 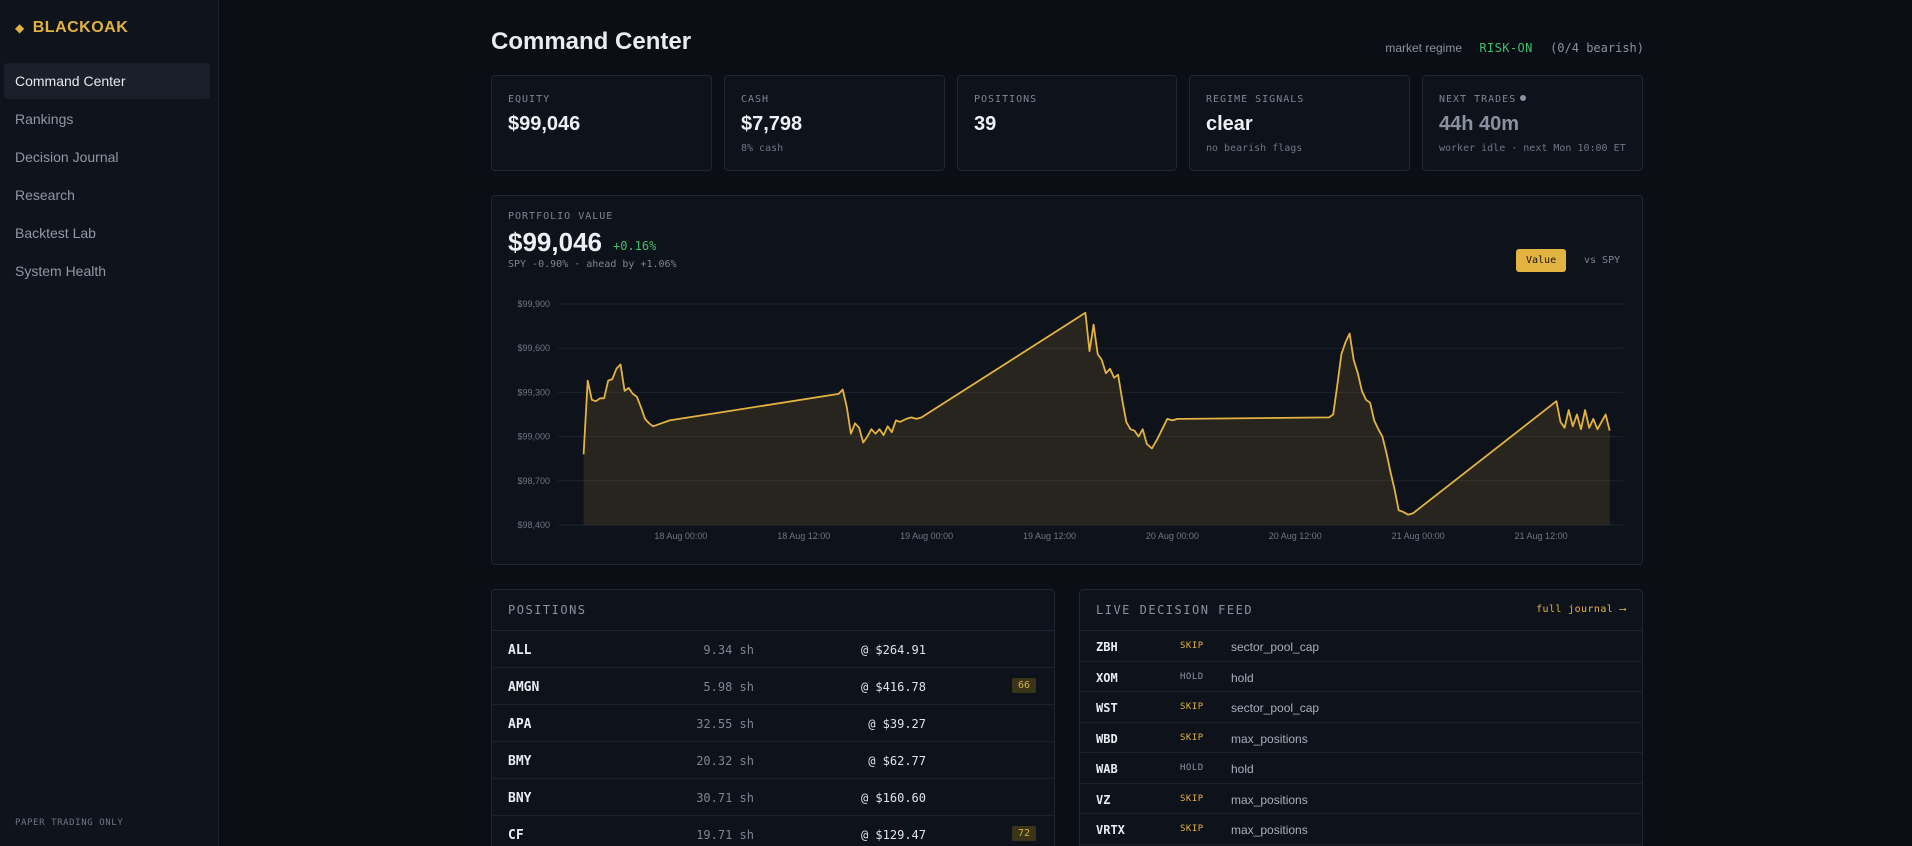 I want to click on brand-logo: ◆ BLACKOAK, so click(x=71, y=28).